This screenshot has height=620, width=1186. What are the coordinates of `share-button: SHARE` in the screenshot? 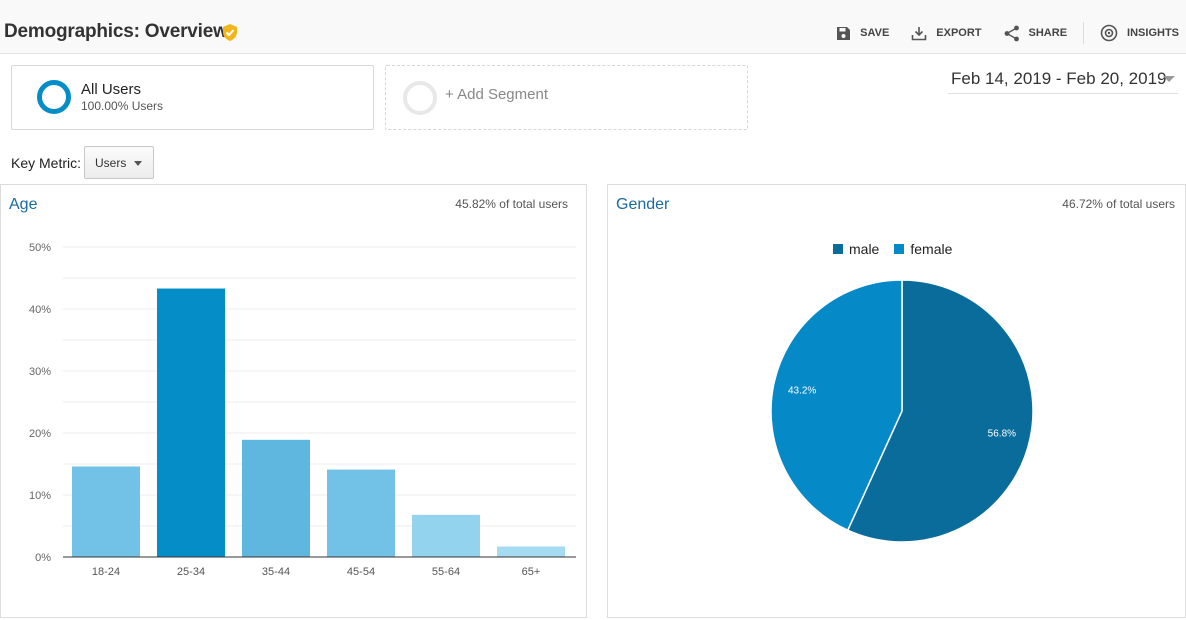 It's located at (1036, 33).